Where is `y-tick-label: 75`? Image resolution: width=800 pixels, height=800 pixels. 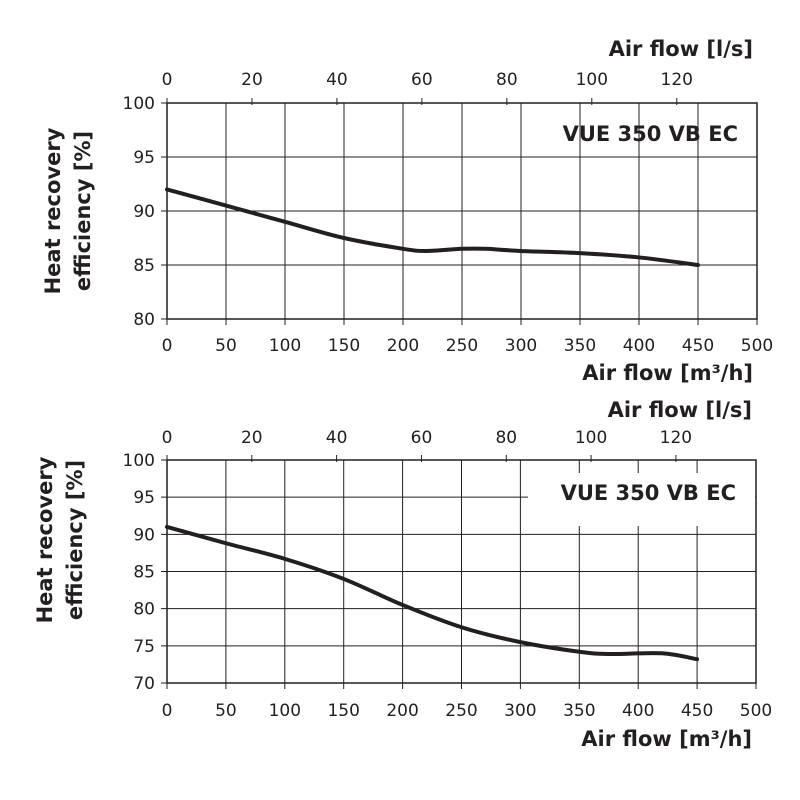
y-tick-label: 75 is located at coordinates (144, 647).